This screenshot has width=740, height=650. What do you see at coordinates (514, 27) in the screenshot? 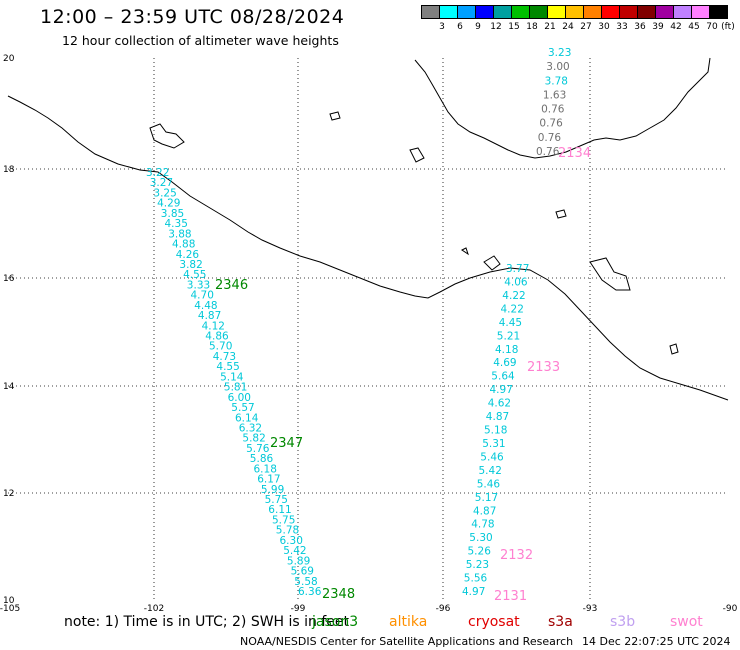
I see `scale-label: 15` at bounding box center [514, 27].